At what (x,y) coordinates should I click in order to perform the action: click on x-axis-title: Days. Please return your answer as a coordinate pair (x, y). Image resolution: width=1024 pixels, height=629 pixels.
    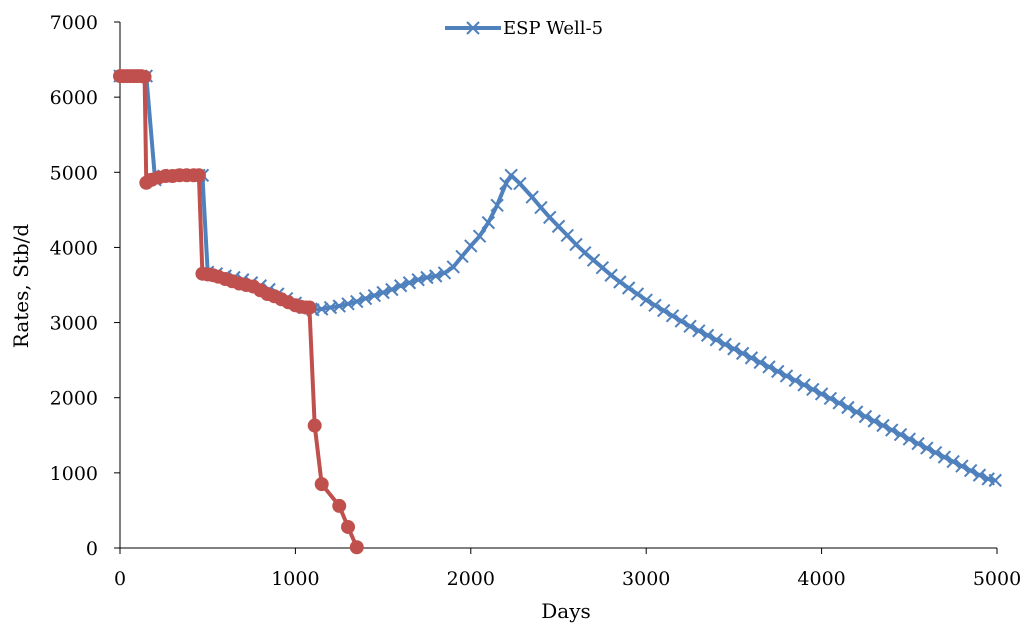
    Looking at the image, I should click on (566, 611).